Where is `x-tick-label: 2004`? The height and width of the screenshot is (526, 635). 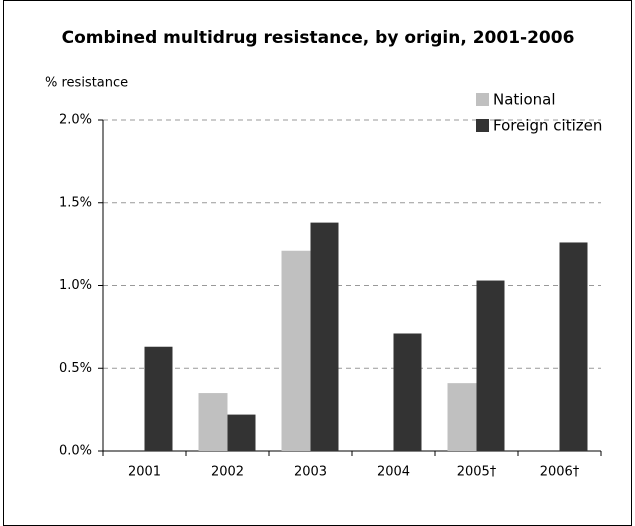 x-tick-label: 2004 is located at coordinates (393, 472).